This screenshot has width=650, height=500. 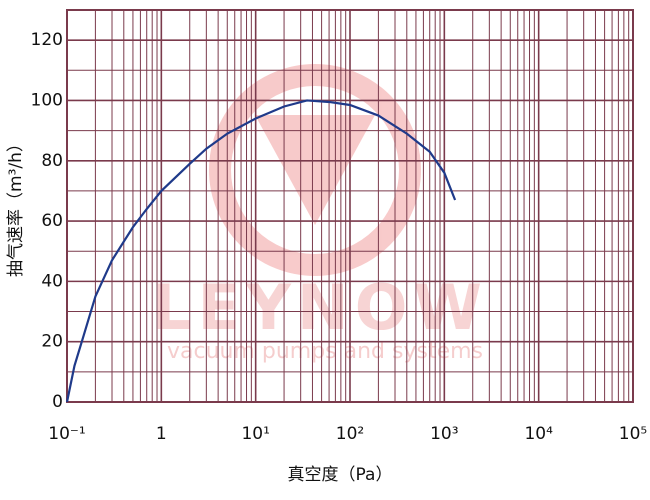 I want to click on x-tick-label: 10⁴, so click(x=538, y=434).